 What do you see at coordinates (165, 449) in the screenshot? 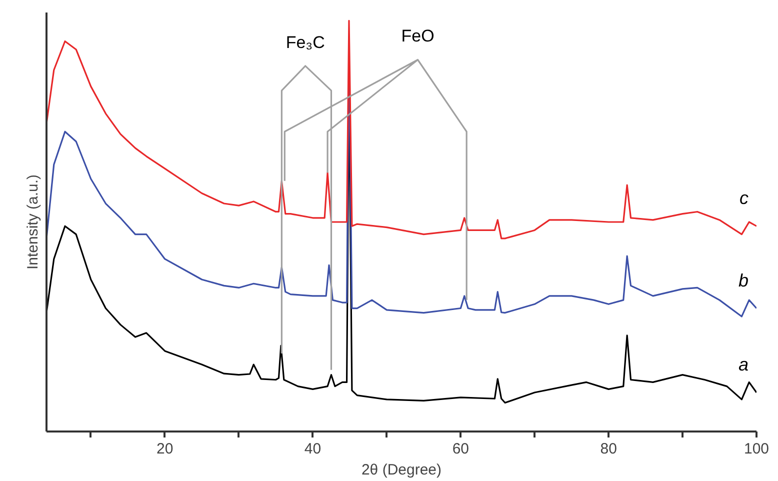
I see `x-tick-label: 20` at bounding box center [165, 449].